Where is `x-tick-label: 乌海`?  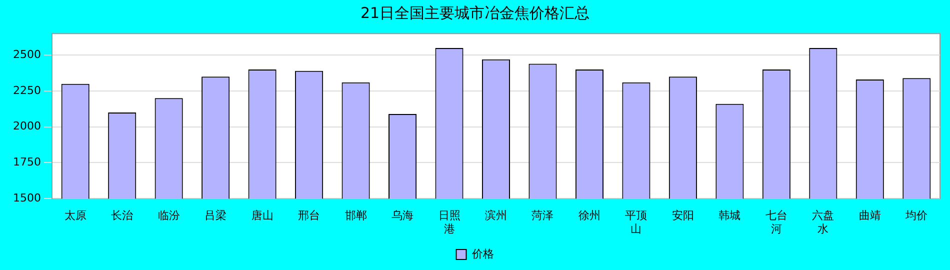 x-tick-label: 乌海 is located at coordinates (403, 215).